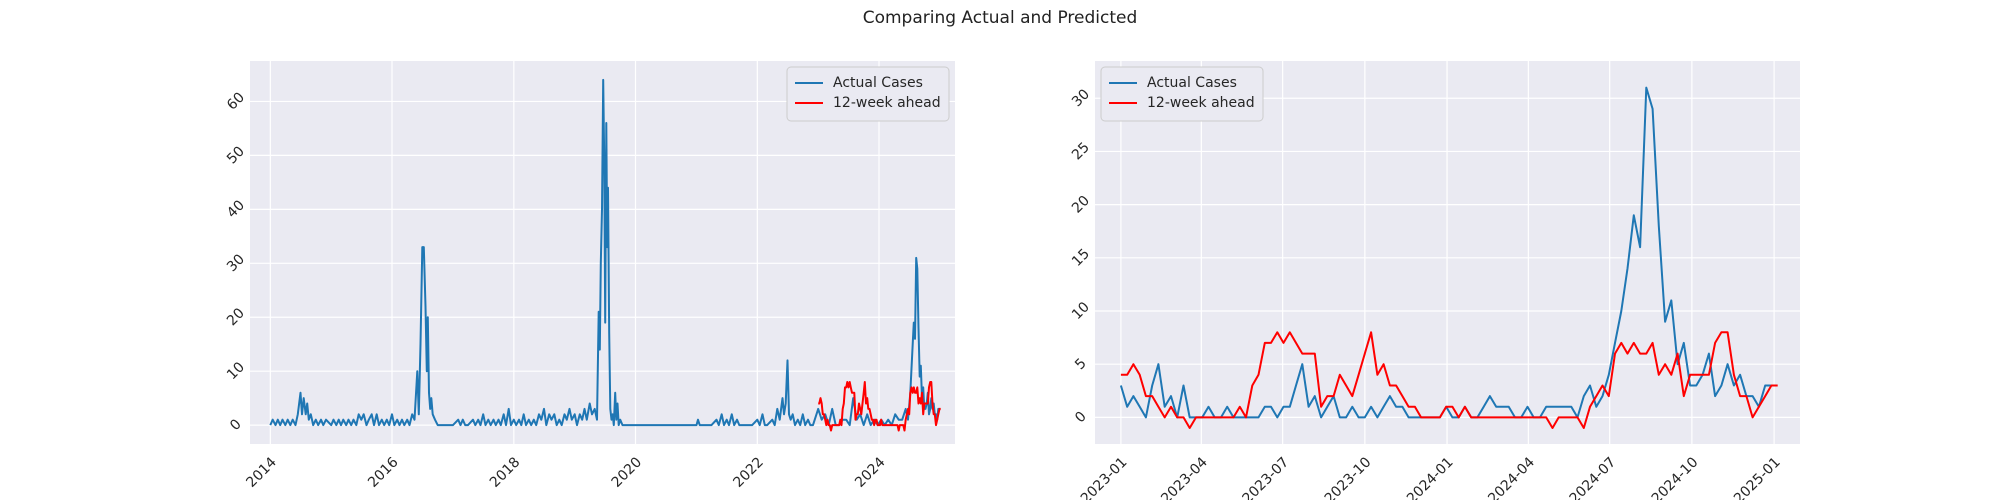 This screenshot has height=500, width=2000. I want to click on figure-title: Comparing Actual and Predicted, so click(1000, 18).